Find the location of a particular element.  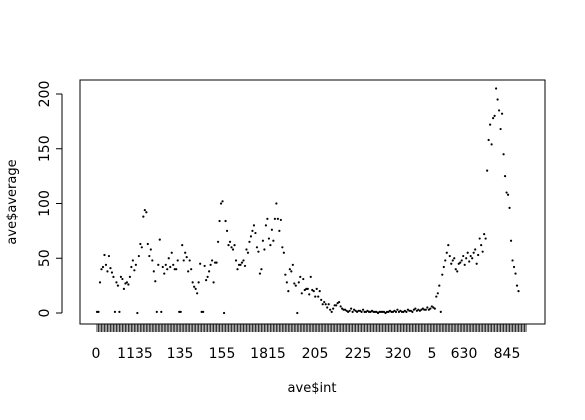

y-axis: 0 50 100 150 200 is located at coordinates (50, 199).